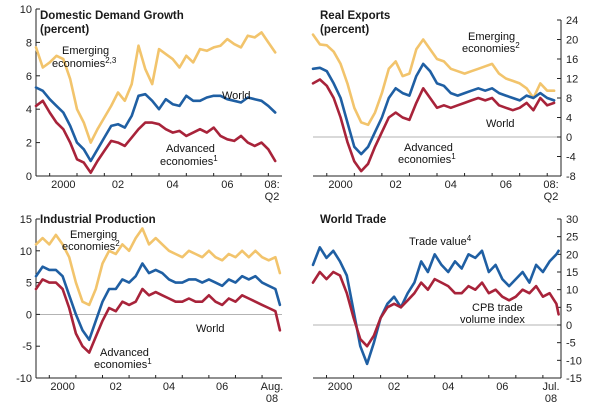  What do you see at coordinates (355, 16) in the screenshot?
I see `panel-title: Real Exports` at bounding box center [355, 16].